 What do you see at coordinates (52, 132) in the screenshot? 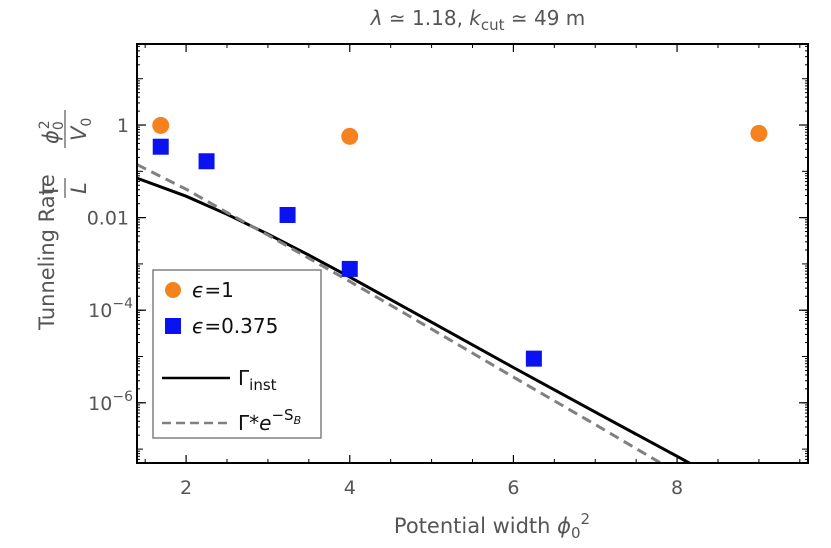
I see `y-frac2-numerator: ϕ02` at bounding box center [52, 132].